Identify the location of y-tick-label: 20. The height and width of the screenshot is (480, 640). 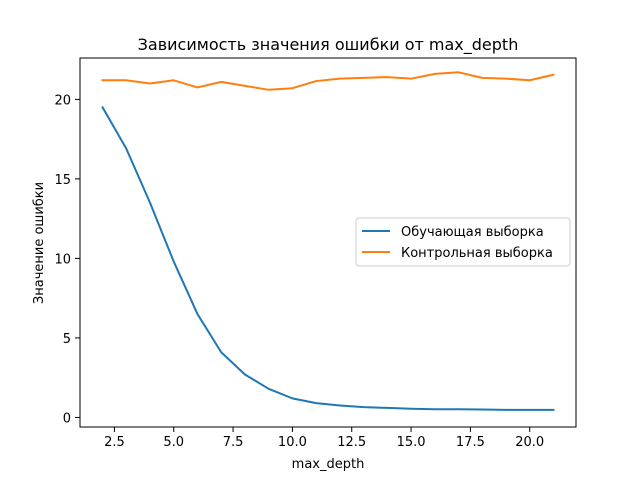
(62, 100).